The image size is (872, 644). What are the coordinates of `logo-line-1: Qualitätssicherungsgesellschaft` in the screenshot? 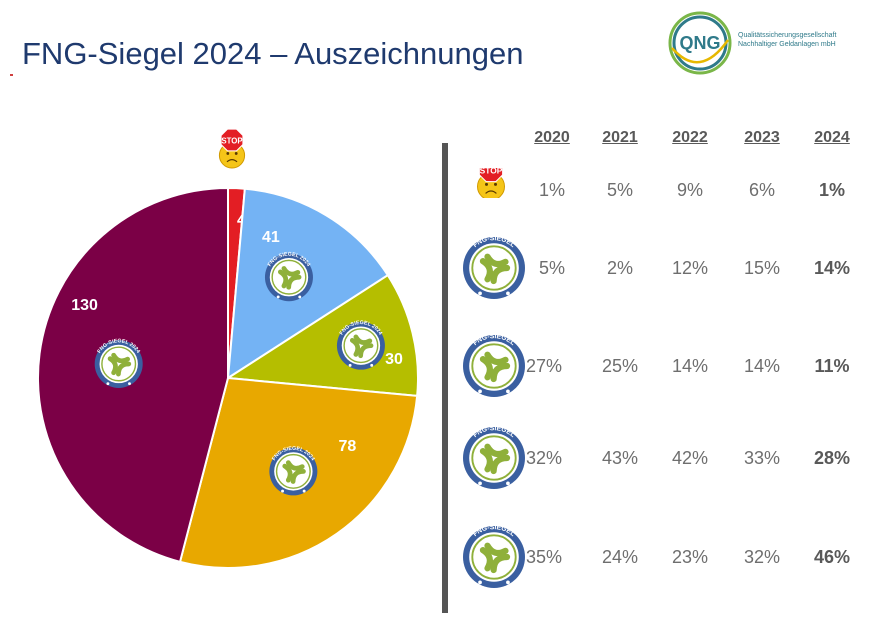 It's located at (787, 35).